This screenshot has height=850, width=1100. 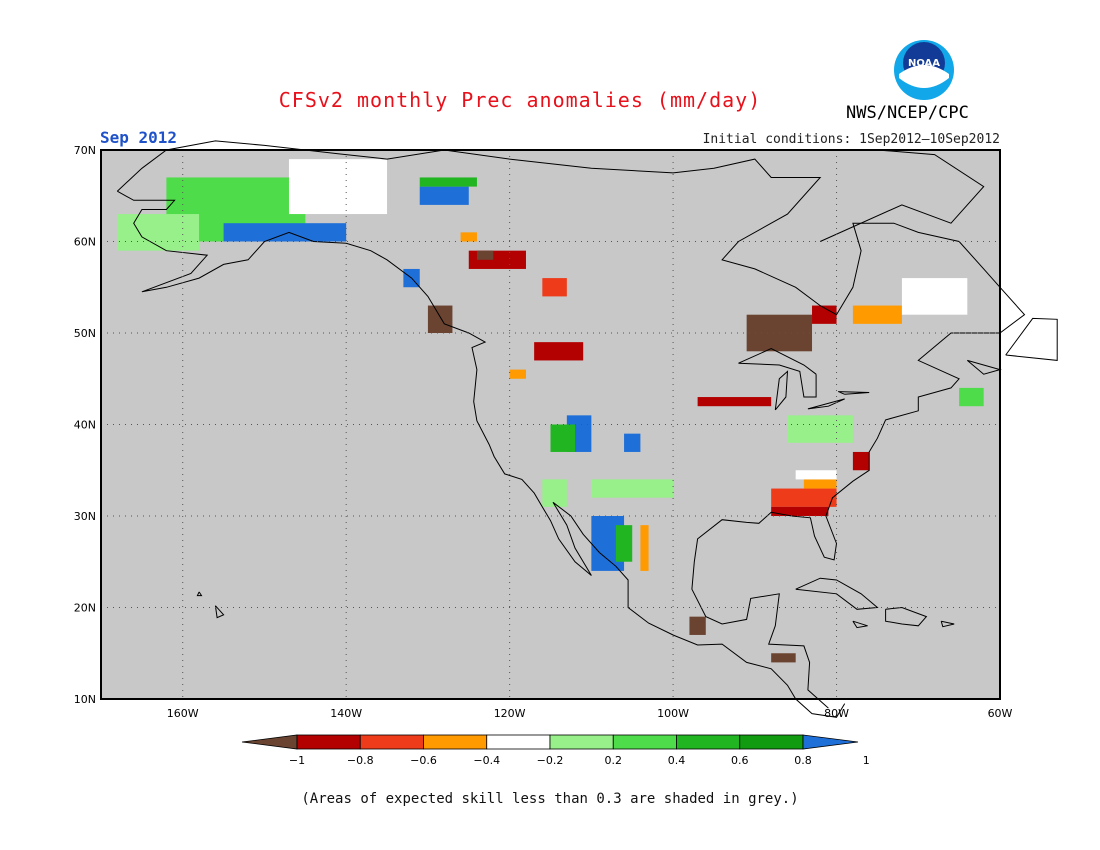 I want to click on latitude-label: 50N, so click(x=85, y=333).